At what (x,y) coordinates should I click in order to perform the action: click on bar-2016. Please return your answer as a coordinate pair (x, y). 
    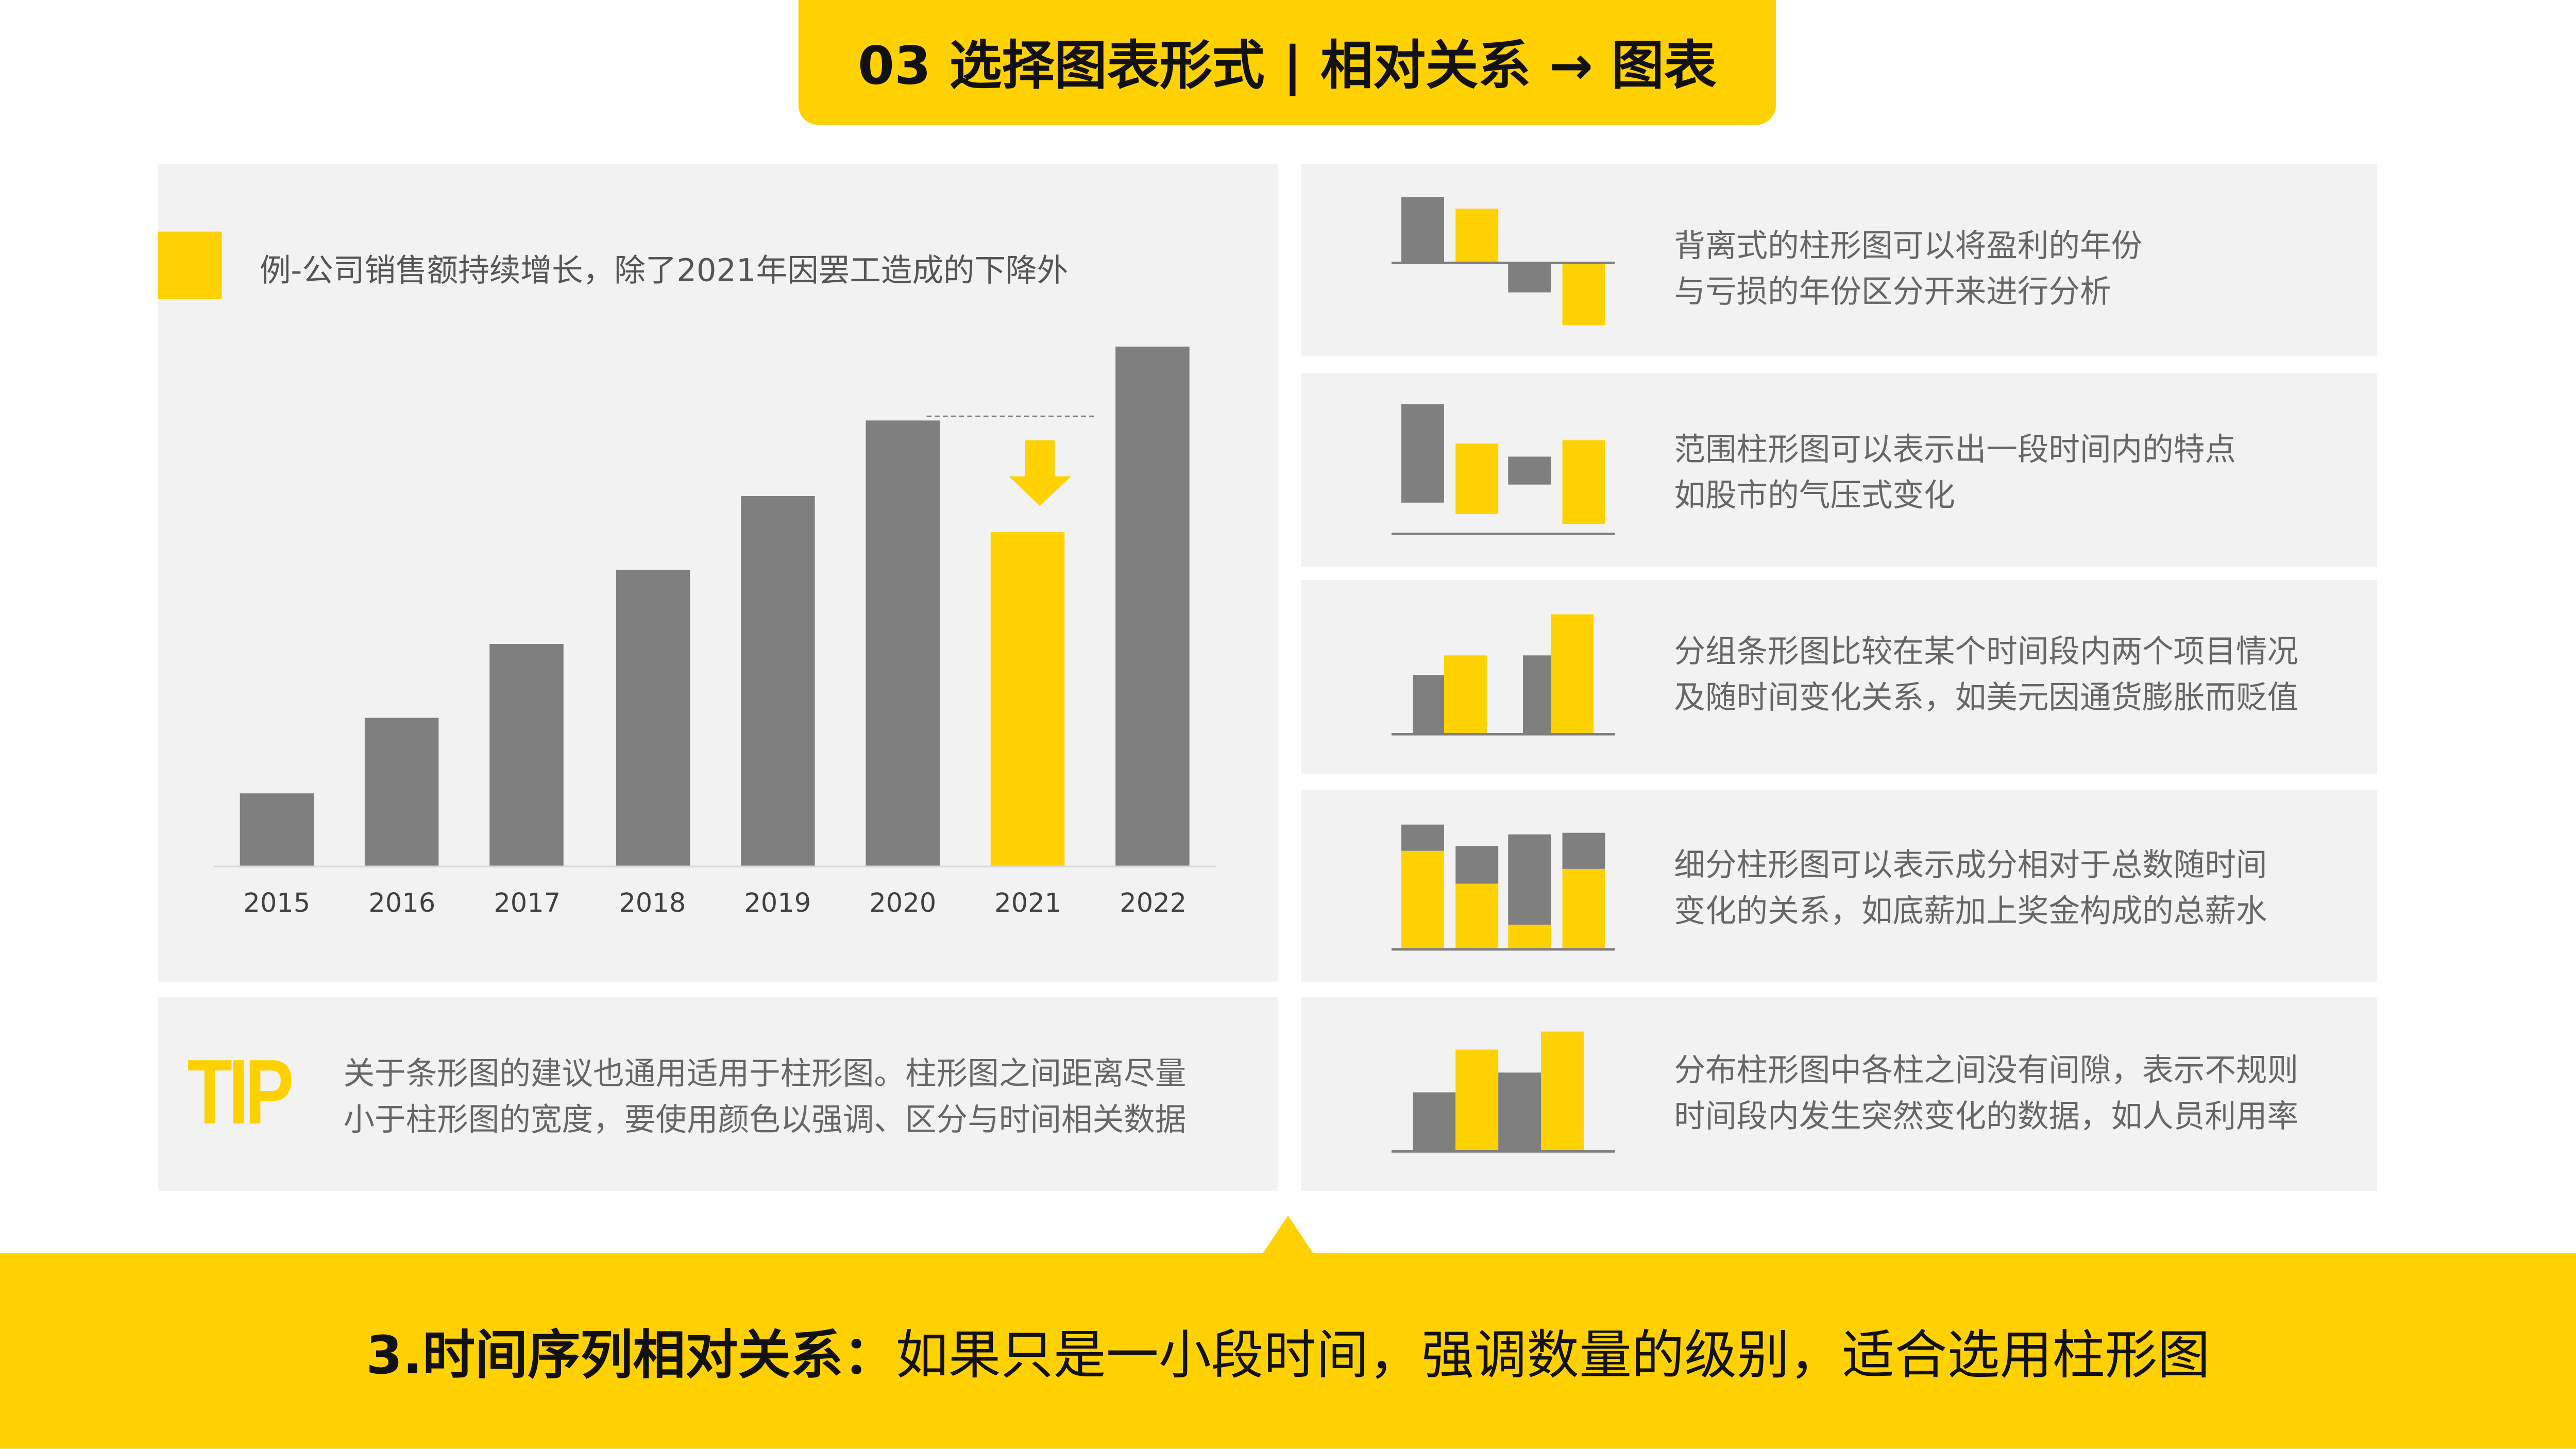
    Looking at the image, I should click on (402, 792).